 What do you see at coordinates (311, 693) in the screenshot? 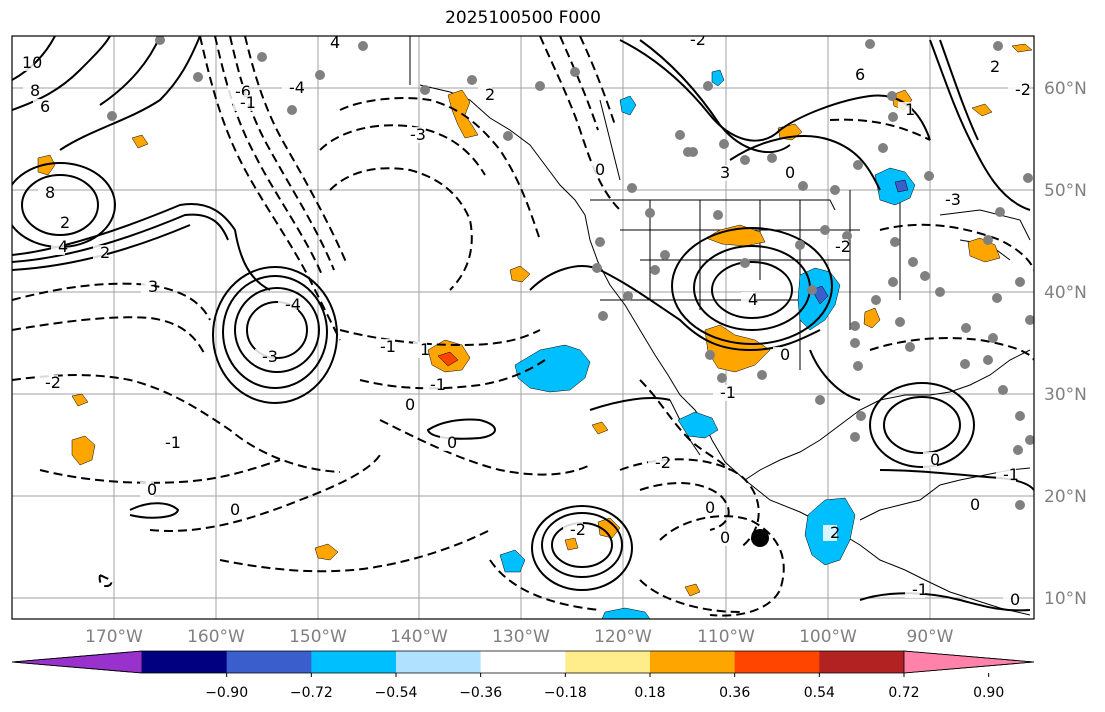
I see `colorbar-tick-label: −0.72` at bounding box center [311, 693].